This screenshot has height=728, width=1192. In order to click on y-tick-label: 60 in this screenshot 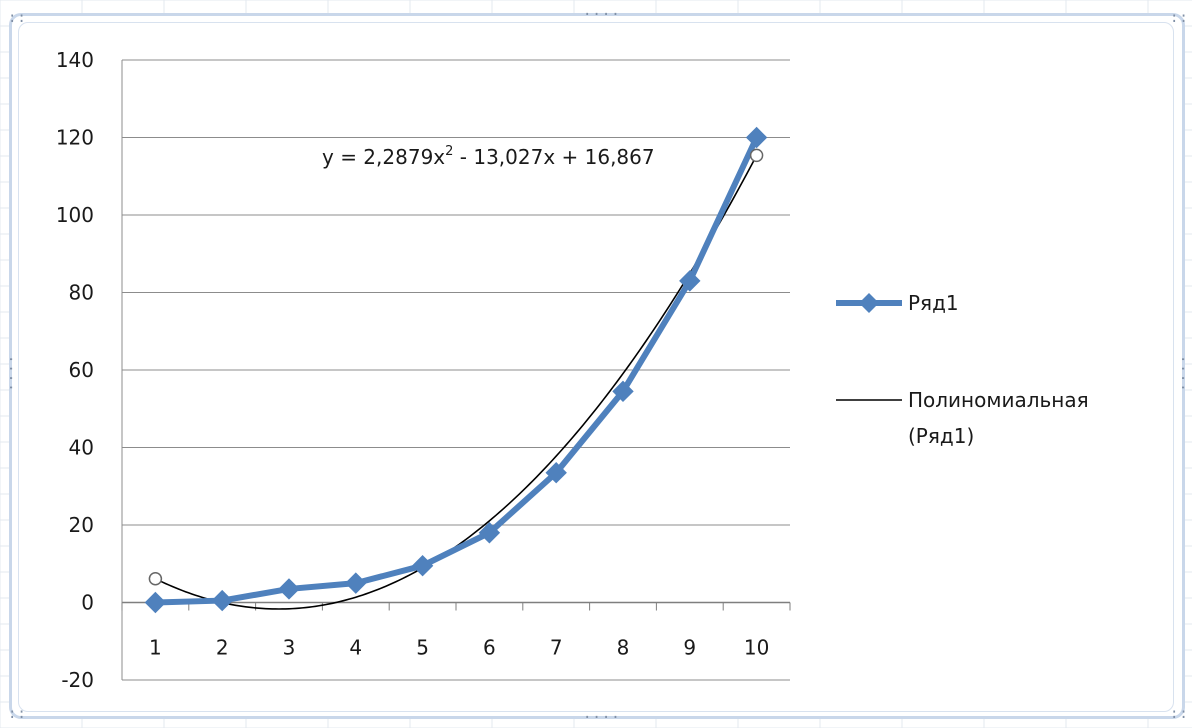, I will do `click(81, 370)`.